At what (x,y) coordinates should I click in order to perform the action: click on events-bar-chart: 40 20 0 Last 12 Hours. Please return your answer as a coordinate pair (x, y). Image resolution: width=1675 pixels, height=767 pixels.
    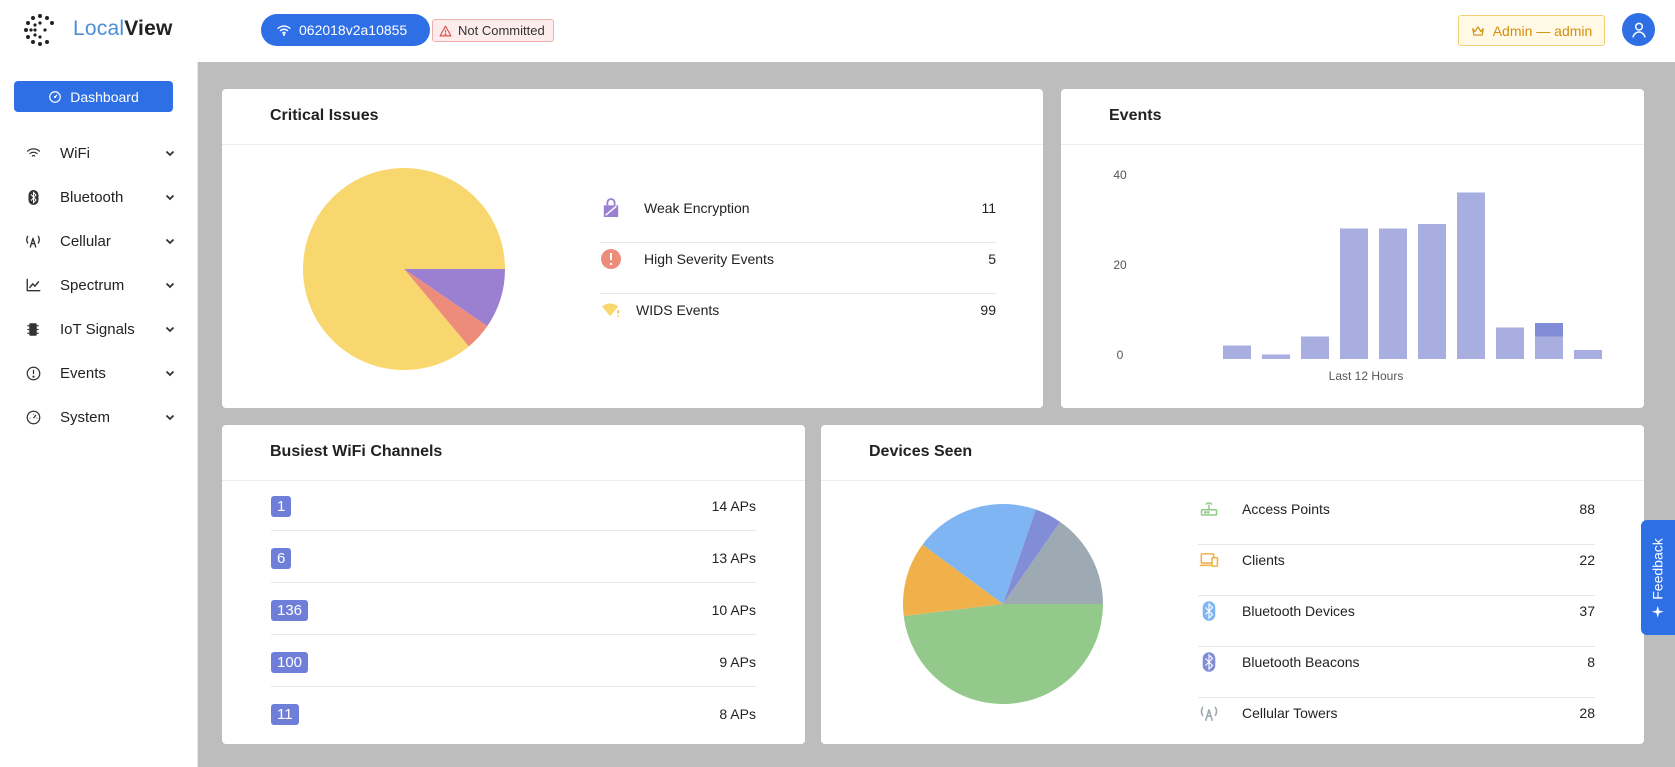
    Looking at the image, I should click on (1357, 275).